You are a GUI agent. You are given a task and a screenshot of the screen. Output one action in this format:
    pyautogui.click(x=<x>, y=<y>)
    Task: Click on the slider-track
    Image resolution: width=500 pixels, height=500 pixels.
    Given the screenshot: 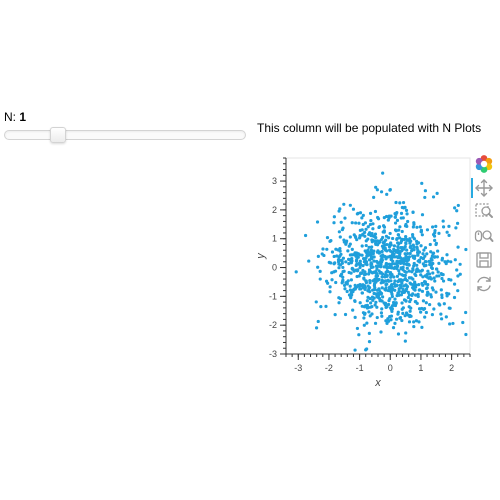 What is the action you would take?
    pyautogui.click(x=125, y=135)
    